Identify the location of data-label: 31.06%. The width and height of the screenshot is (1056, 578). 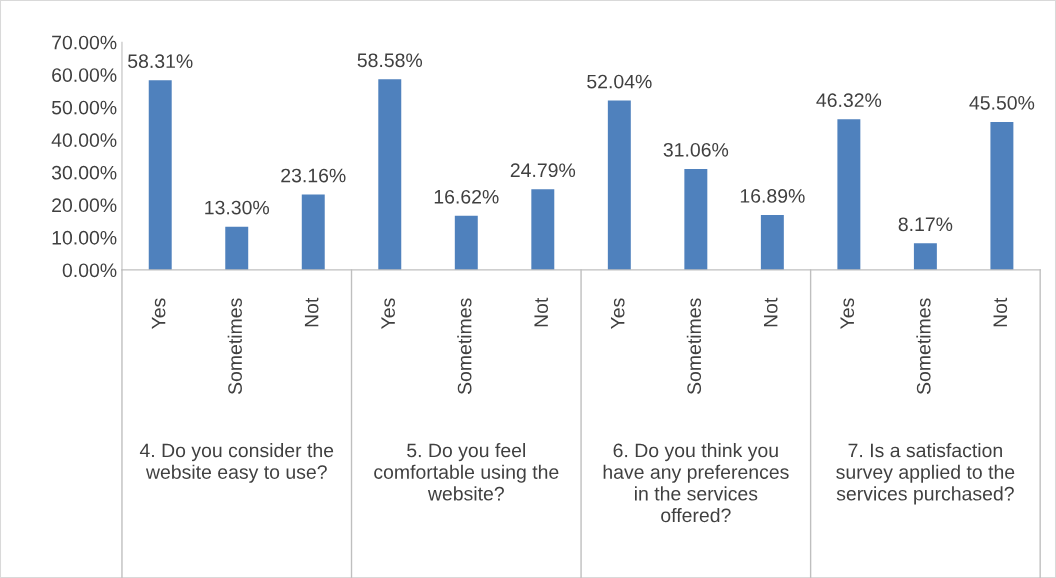
(696, 149).